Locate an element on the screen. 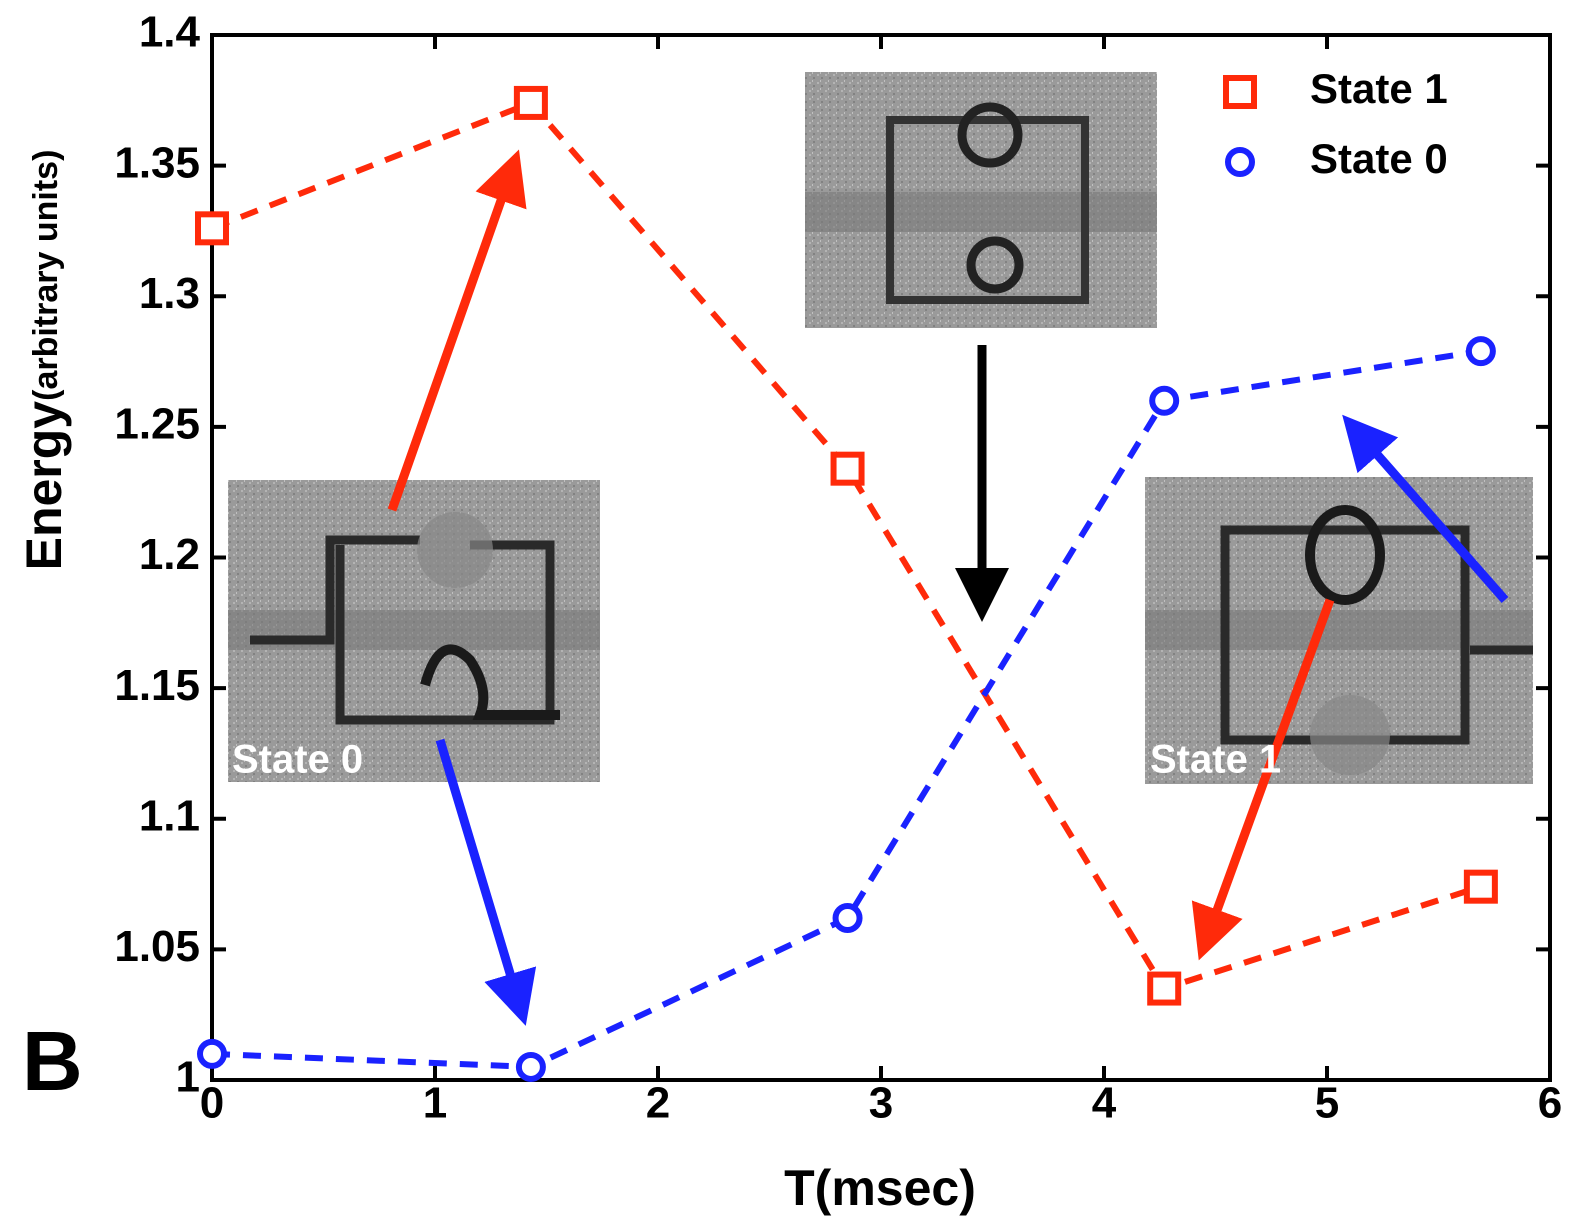 The width and height of the screenshot is (1580, 1231). y-tick-label: 1 is located at coordinates (188, 1077).